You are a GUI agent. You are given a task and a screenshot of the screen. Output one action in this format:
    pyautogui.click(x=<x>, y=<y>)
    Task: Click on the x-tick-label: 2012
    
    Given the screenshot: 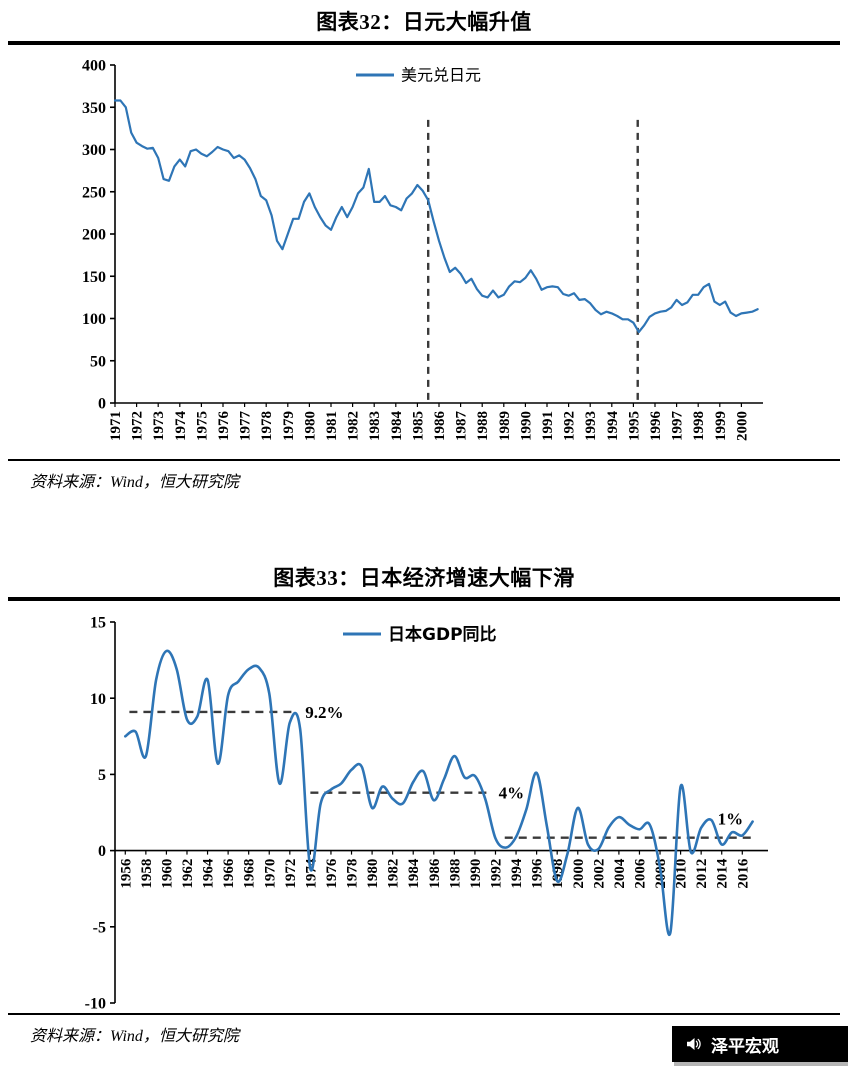 What is the action you would take?
    pyautogui.click(x=702, y=874)
    